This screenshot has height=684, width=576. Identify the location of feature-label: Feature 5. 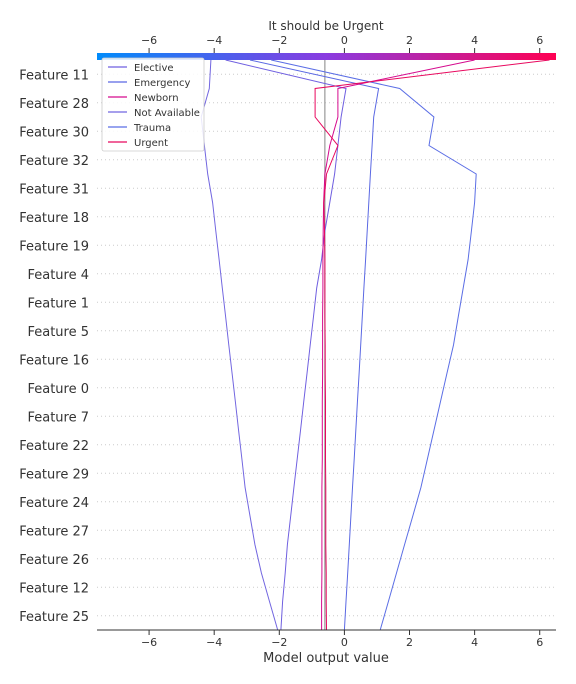
(58, 332).